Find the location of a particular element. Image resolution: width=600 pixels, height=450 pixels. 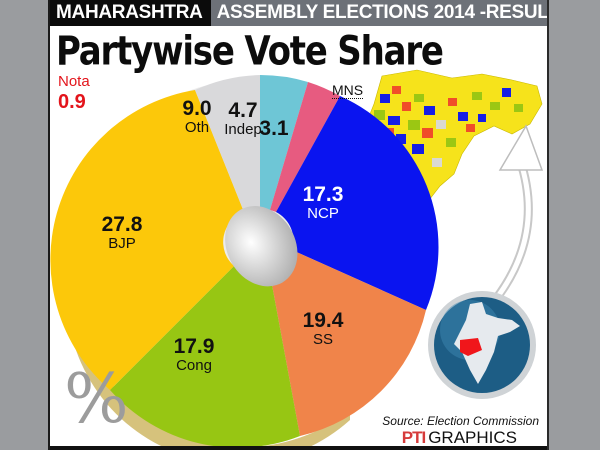

label-ss: 19.4 SS is located at coordinates (323, 329).